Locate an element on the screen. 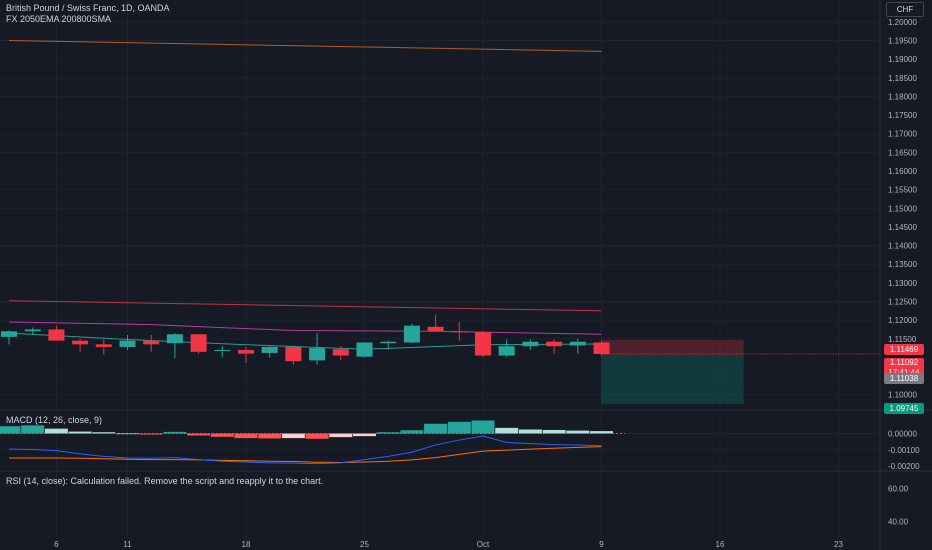 The height and width of the screenshot is (550, 932). x-tick-label: 23 is located at coordinates (838, 544).